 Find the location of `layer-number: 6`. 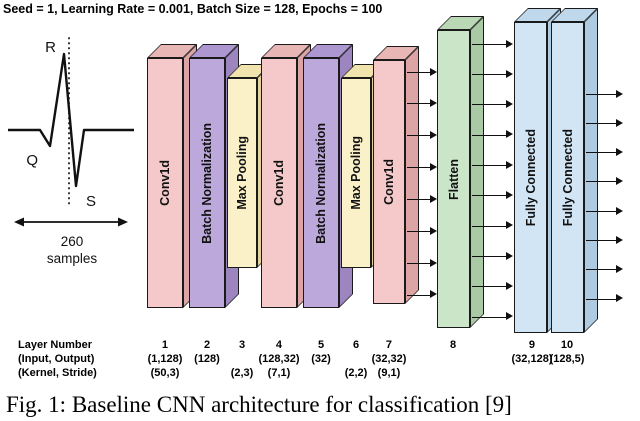

layer-number: 6 is located at coordinates (356, 345).